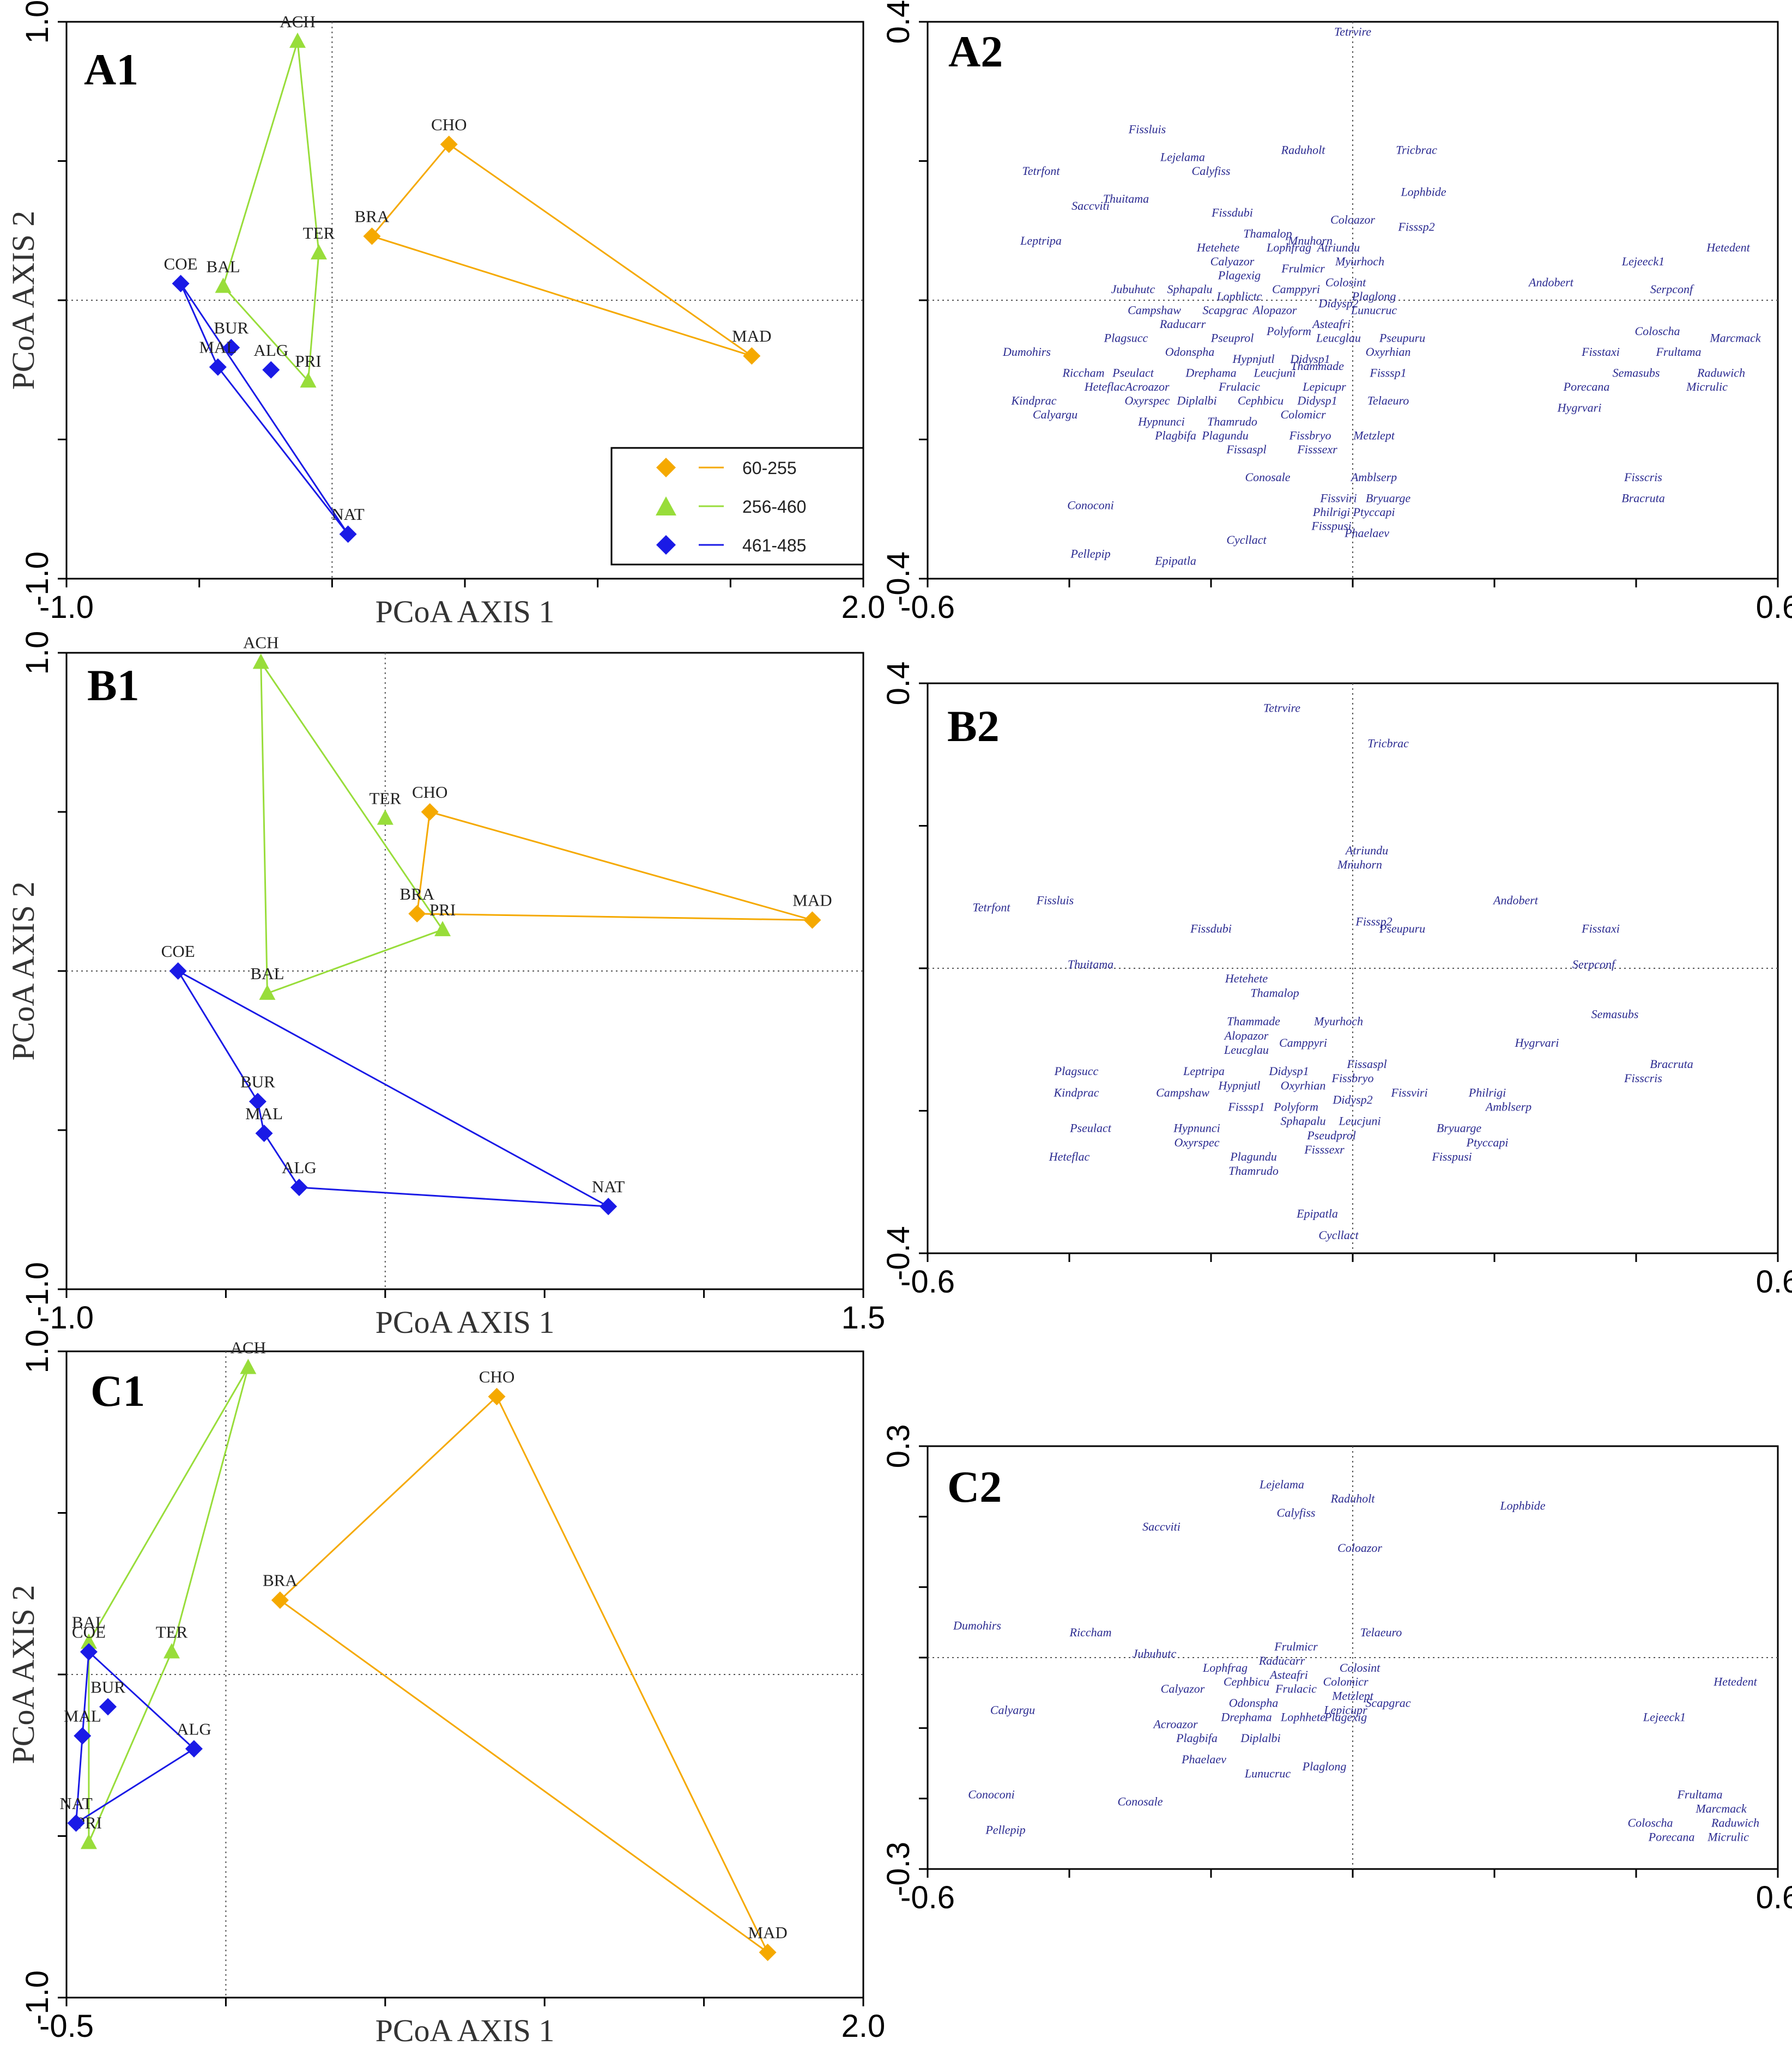 The height and width of the screenshot is (2051, 1792). What do you see at coordinates (1239, 387) in the screenshot?
I see `species-label: Frulacic` at bounding box center [1239, 387].